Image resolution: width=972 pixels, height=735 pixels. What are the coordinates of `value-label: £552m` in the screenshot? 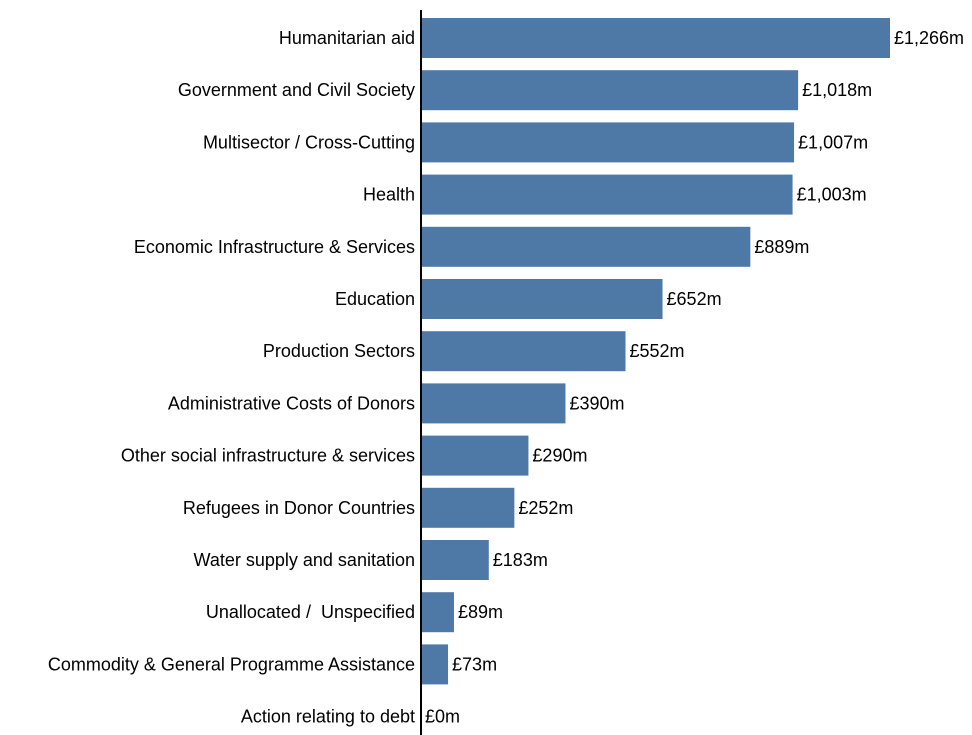 It's located at (656, 351).